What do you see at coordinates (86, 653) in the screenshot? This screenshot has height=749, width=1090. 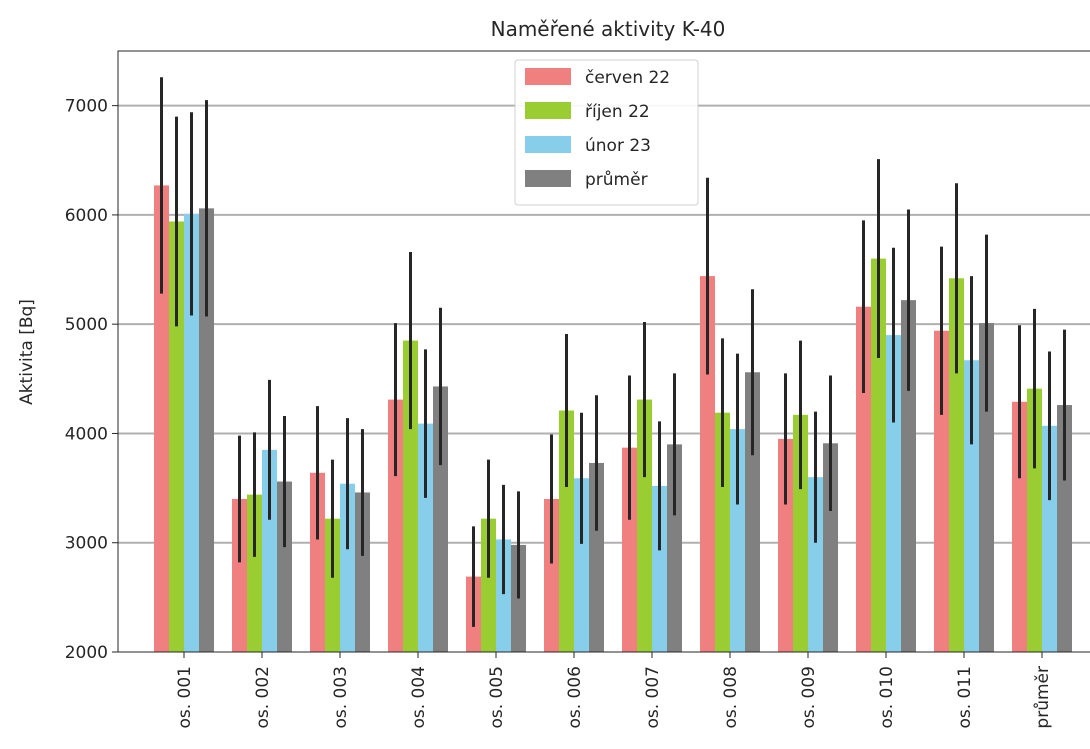 I see `y-tick-label: 2000` at bounding box center [86, 653].